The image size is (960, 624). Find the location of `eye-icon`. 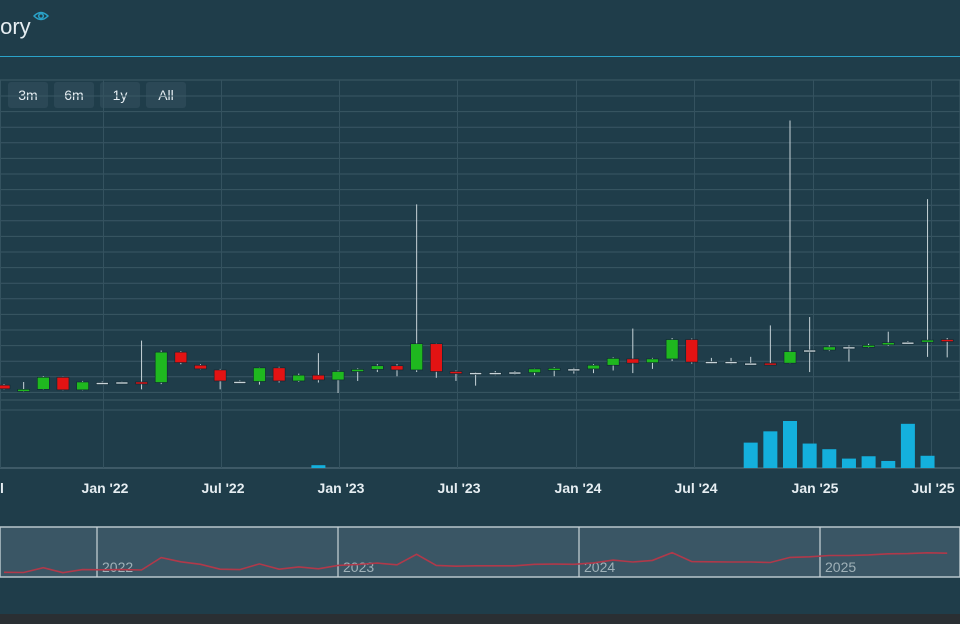

eye-icon is located at coordinates (41, 16).